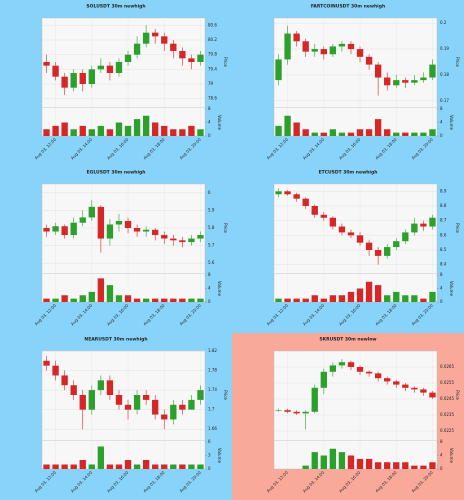 This screenshot has width=464, height=500. I want to click on y-tick-label: 6, so click(209, 192).